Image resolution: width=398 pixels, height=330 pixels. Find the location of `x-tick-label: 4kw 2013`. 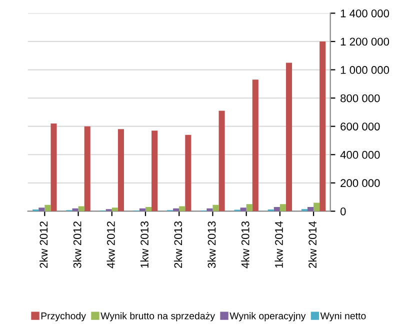

x-tick-label: 4kw 2013 is located at coordinates (245, 244).